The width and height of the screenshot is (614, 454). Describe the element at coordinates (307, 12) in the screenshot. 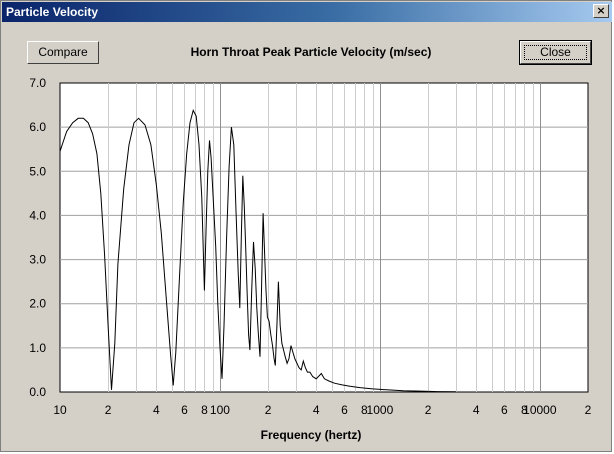

I see `title-bar: Particle Velocity ×` at that location.